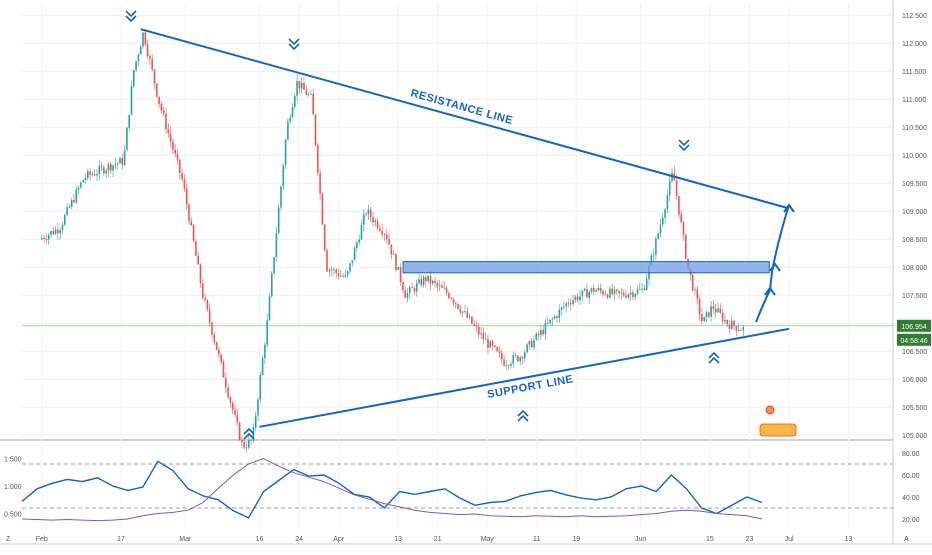  I want to click on time-tick-label: Mar, so click(185, 539).